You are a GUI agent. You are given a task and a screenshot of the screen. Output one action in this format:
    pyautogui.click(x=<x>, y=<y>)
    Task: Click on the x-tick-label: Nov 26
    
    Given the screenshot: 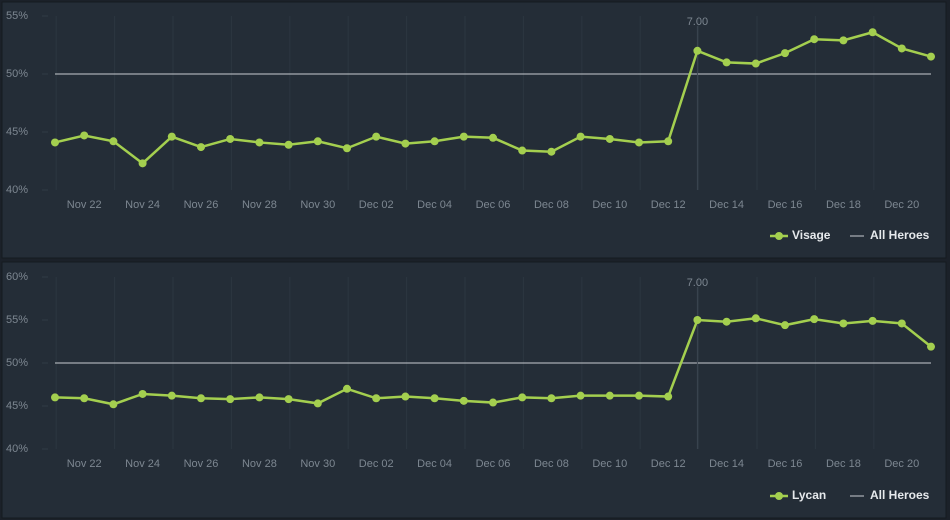 What is the action you would take?
    pyautogui.click(x=201, y=464)
    